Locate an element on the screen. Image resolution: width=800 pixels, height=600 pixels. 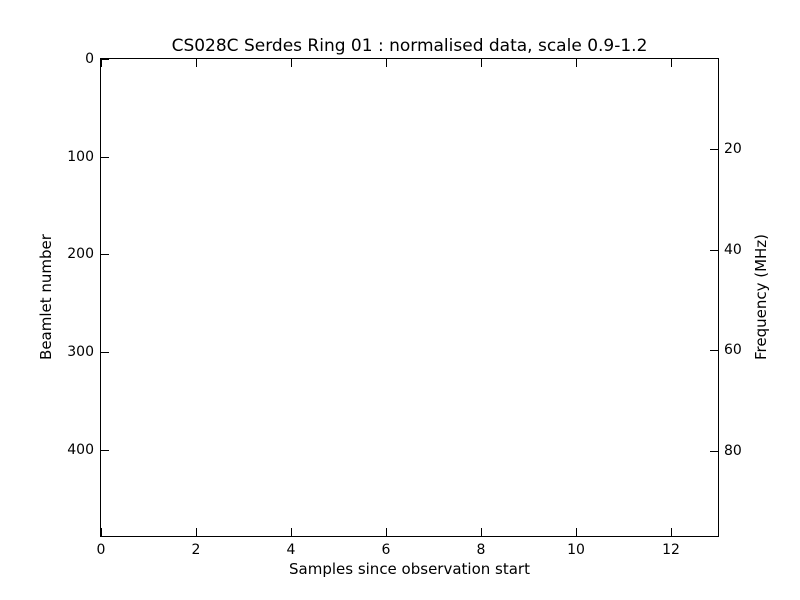
x-tick-label: 8 is located at coordinates (481, 550).